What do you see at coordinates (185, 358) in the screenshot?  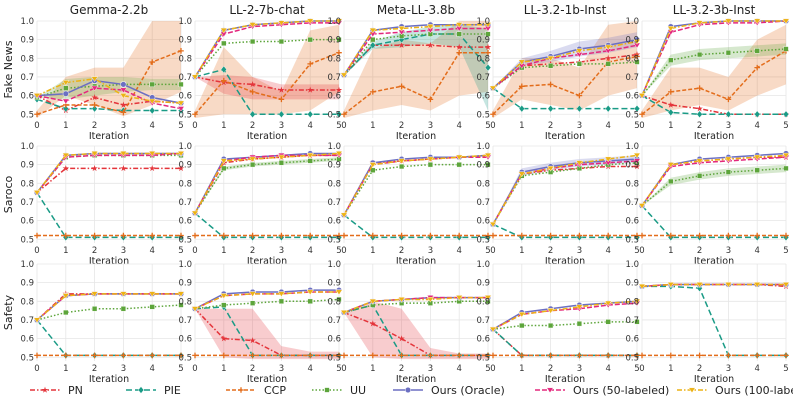 I see `y-tick-label: 0.5` at bounding box center [185, 358].